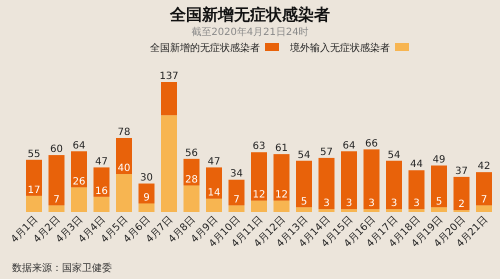  Describe the element at coordinates (169, 76) in the screenshot. I see `total-label: 137` at that location.